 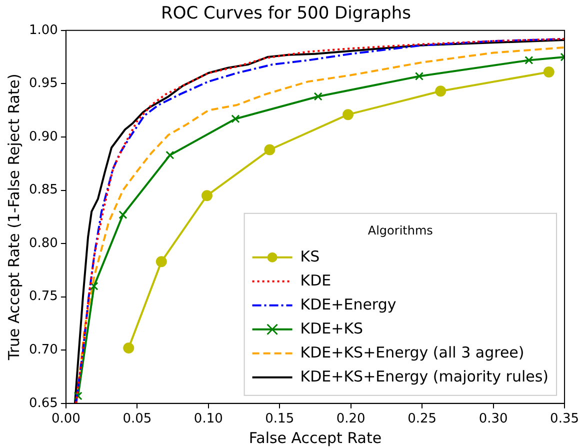 What do you see at coordinates (208, 419) in the screenshot?
I see `x-tick-label: 0.10` at bounding box center [208, 419].